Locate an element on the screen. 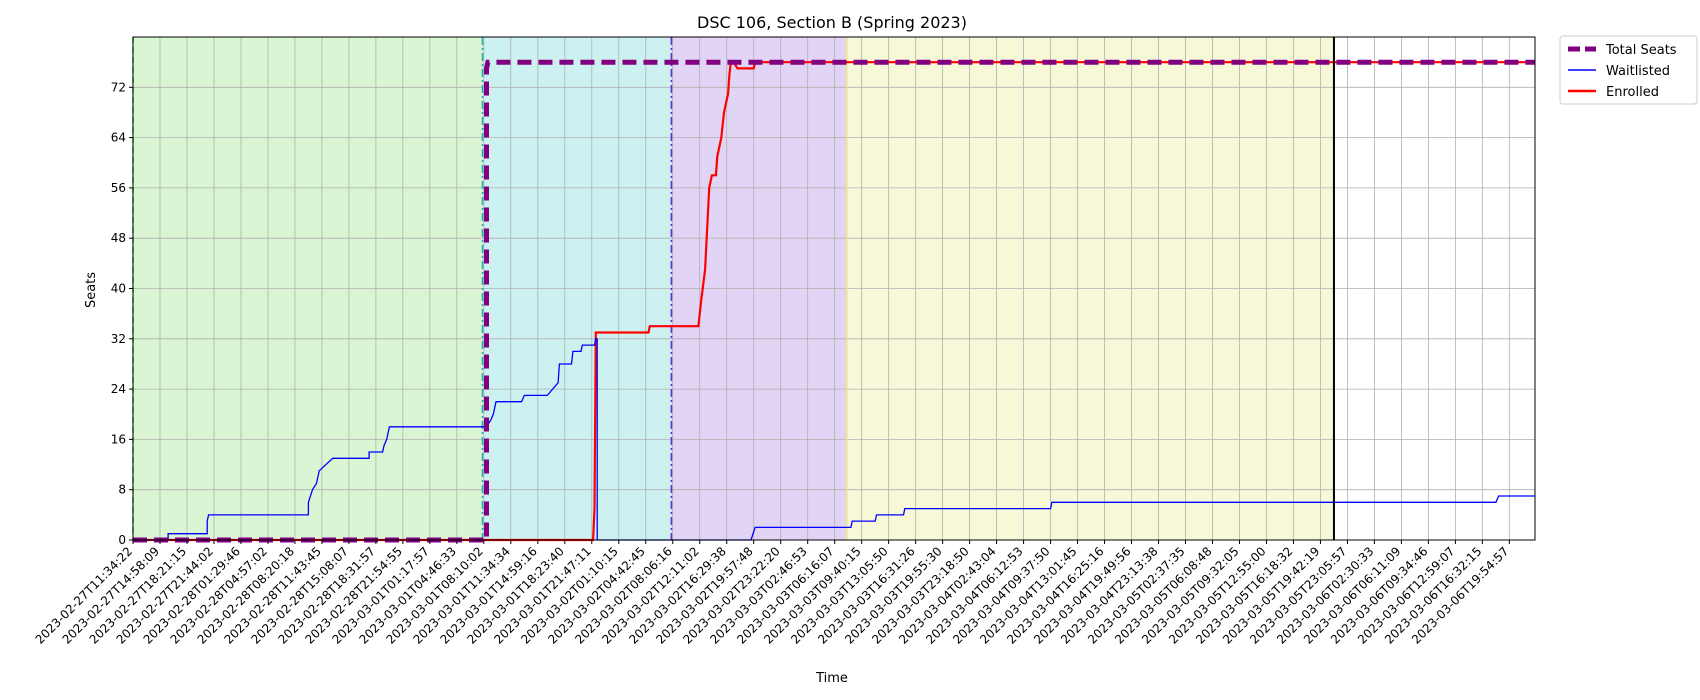 This screenshot has width=1700, height=700. legend: Total Seats Waitlisted Enrolled is located at coordinates (1628, 70).